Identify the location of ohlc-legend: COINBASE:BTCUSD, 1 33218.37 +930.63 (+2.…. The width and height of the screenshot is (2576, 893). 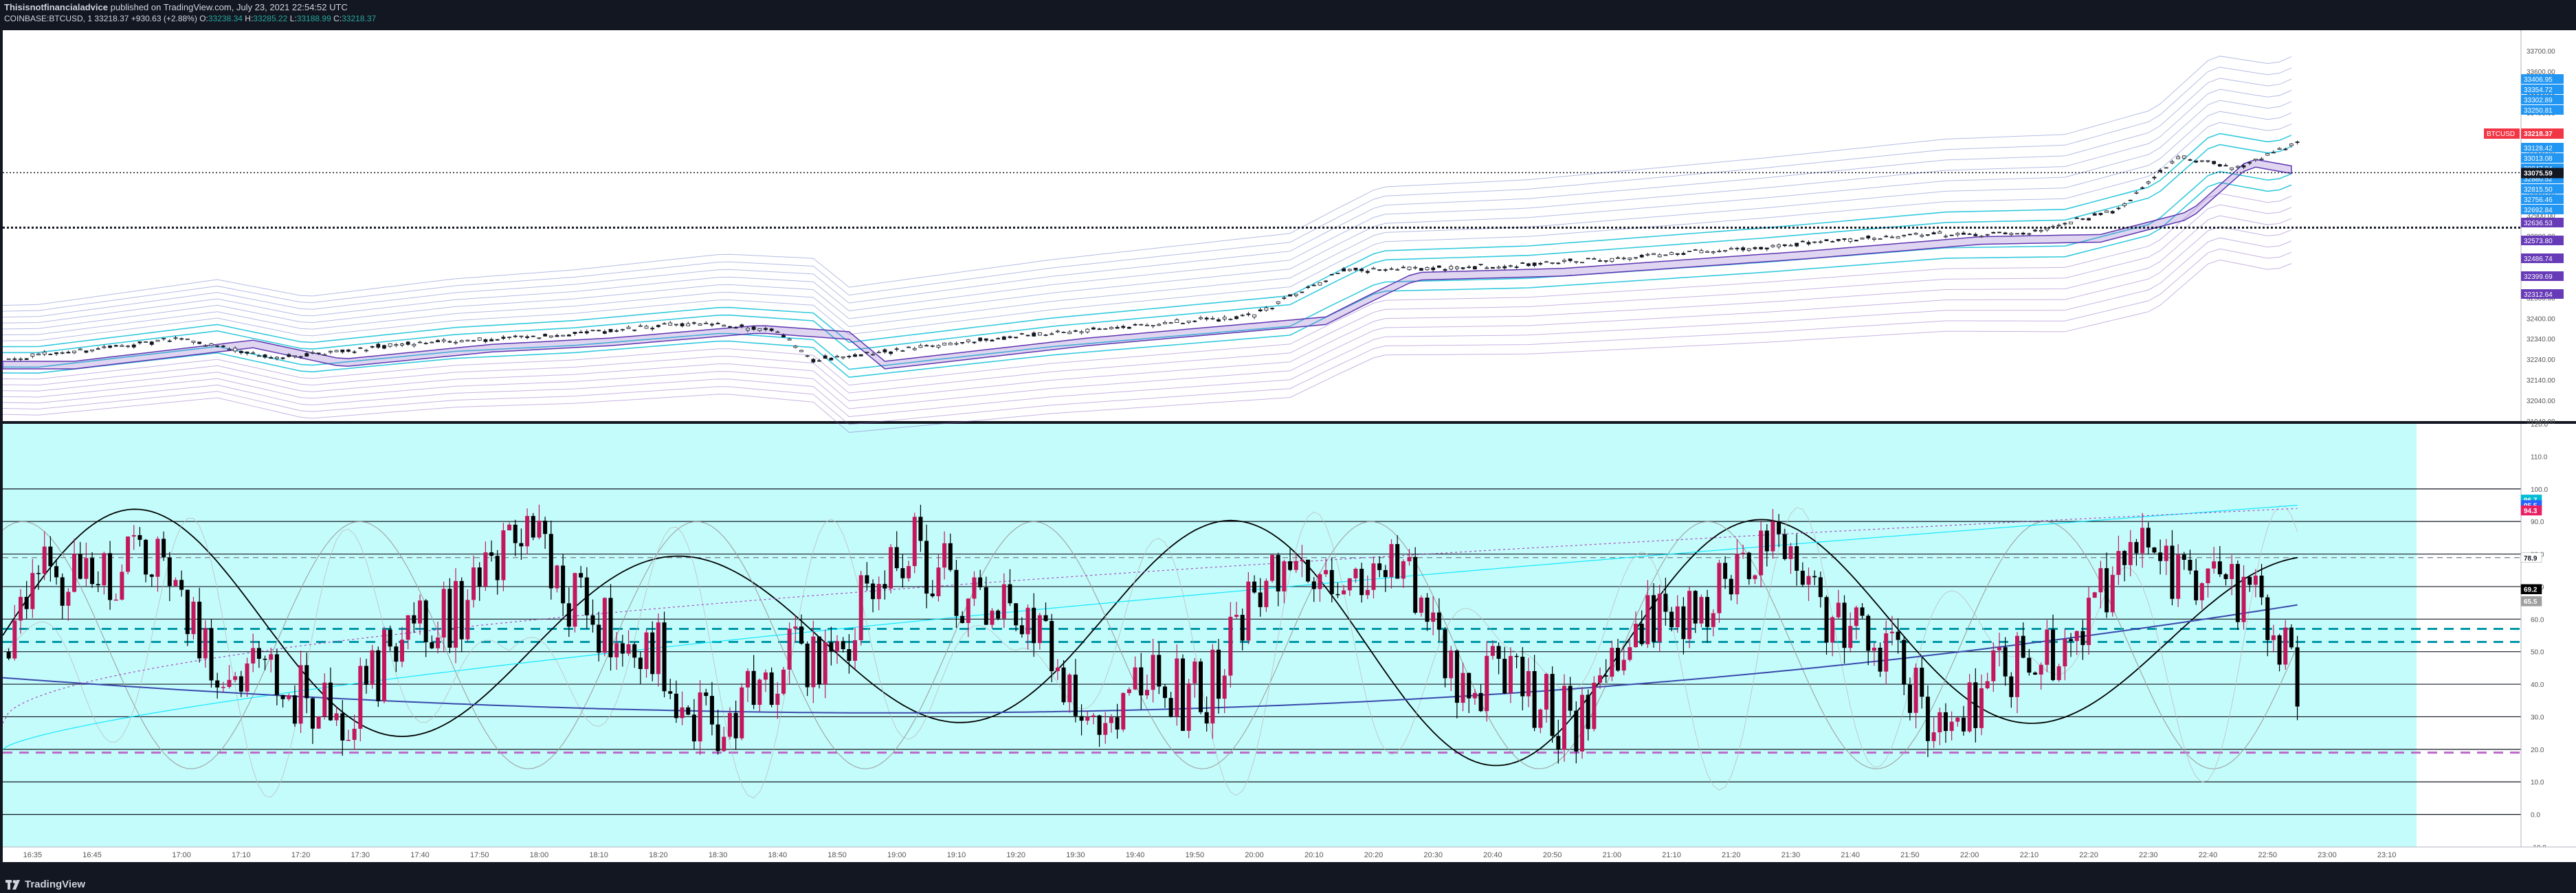
(190, 19).